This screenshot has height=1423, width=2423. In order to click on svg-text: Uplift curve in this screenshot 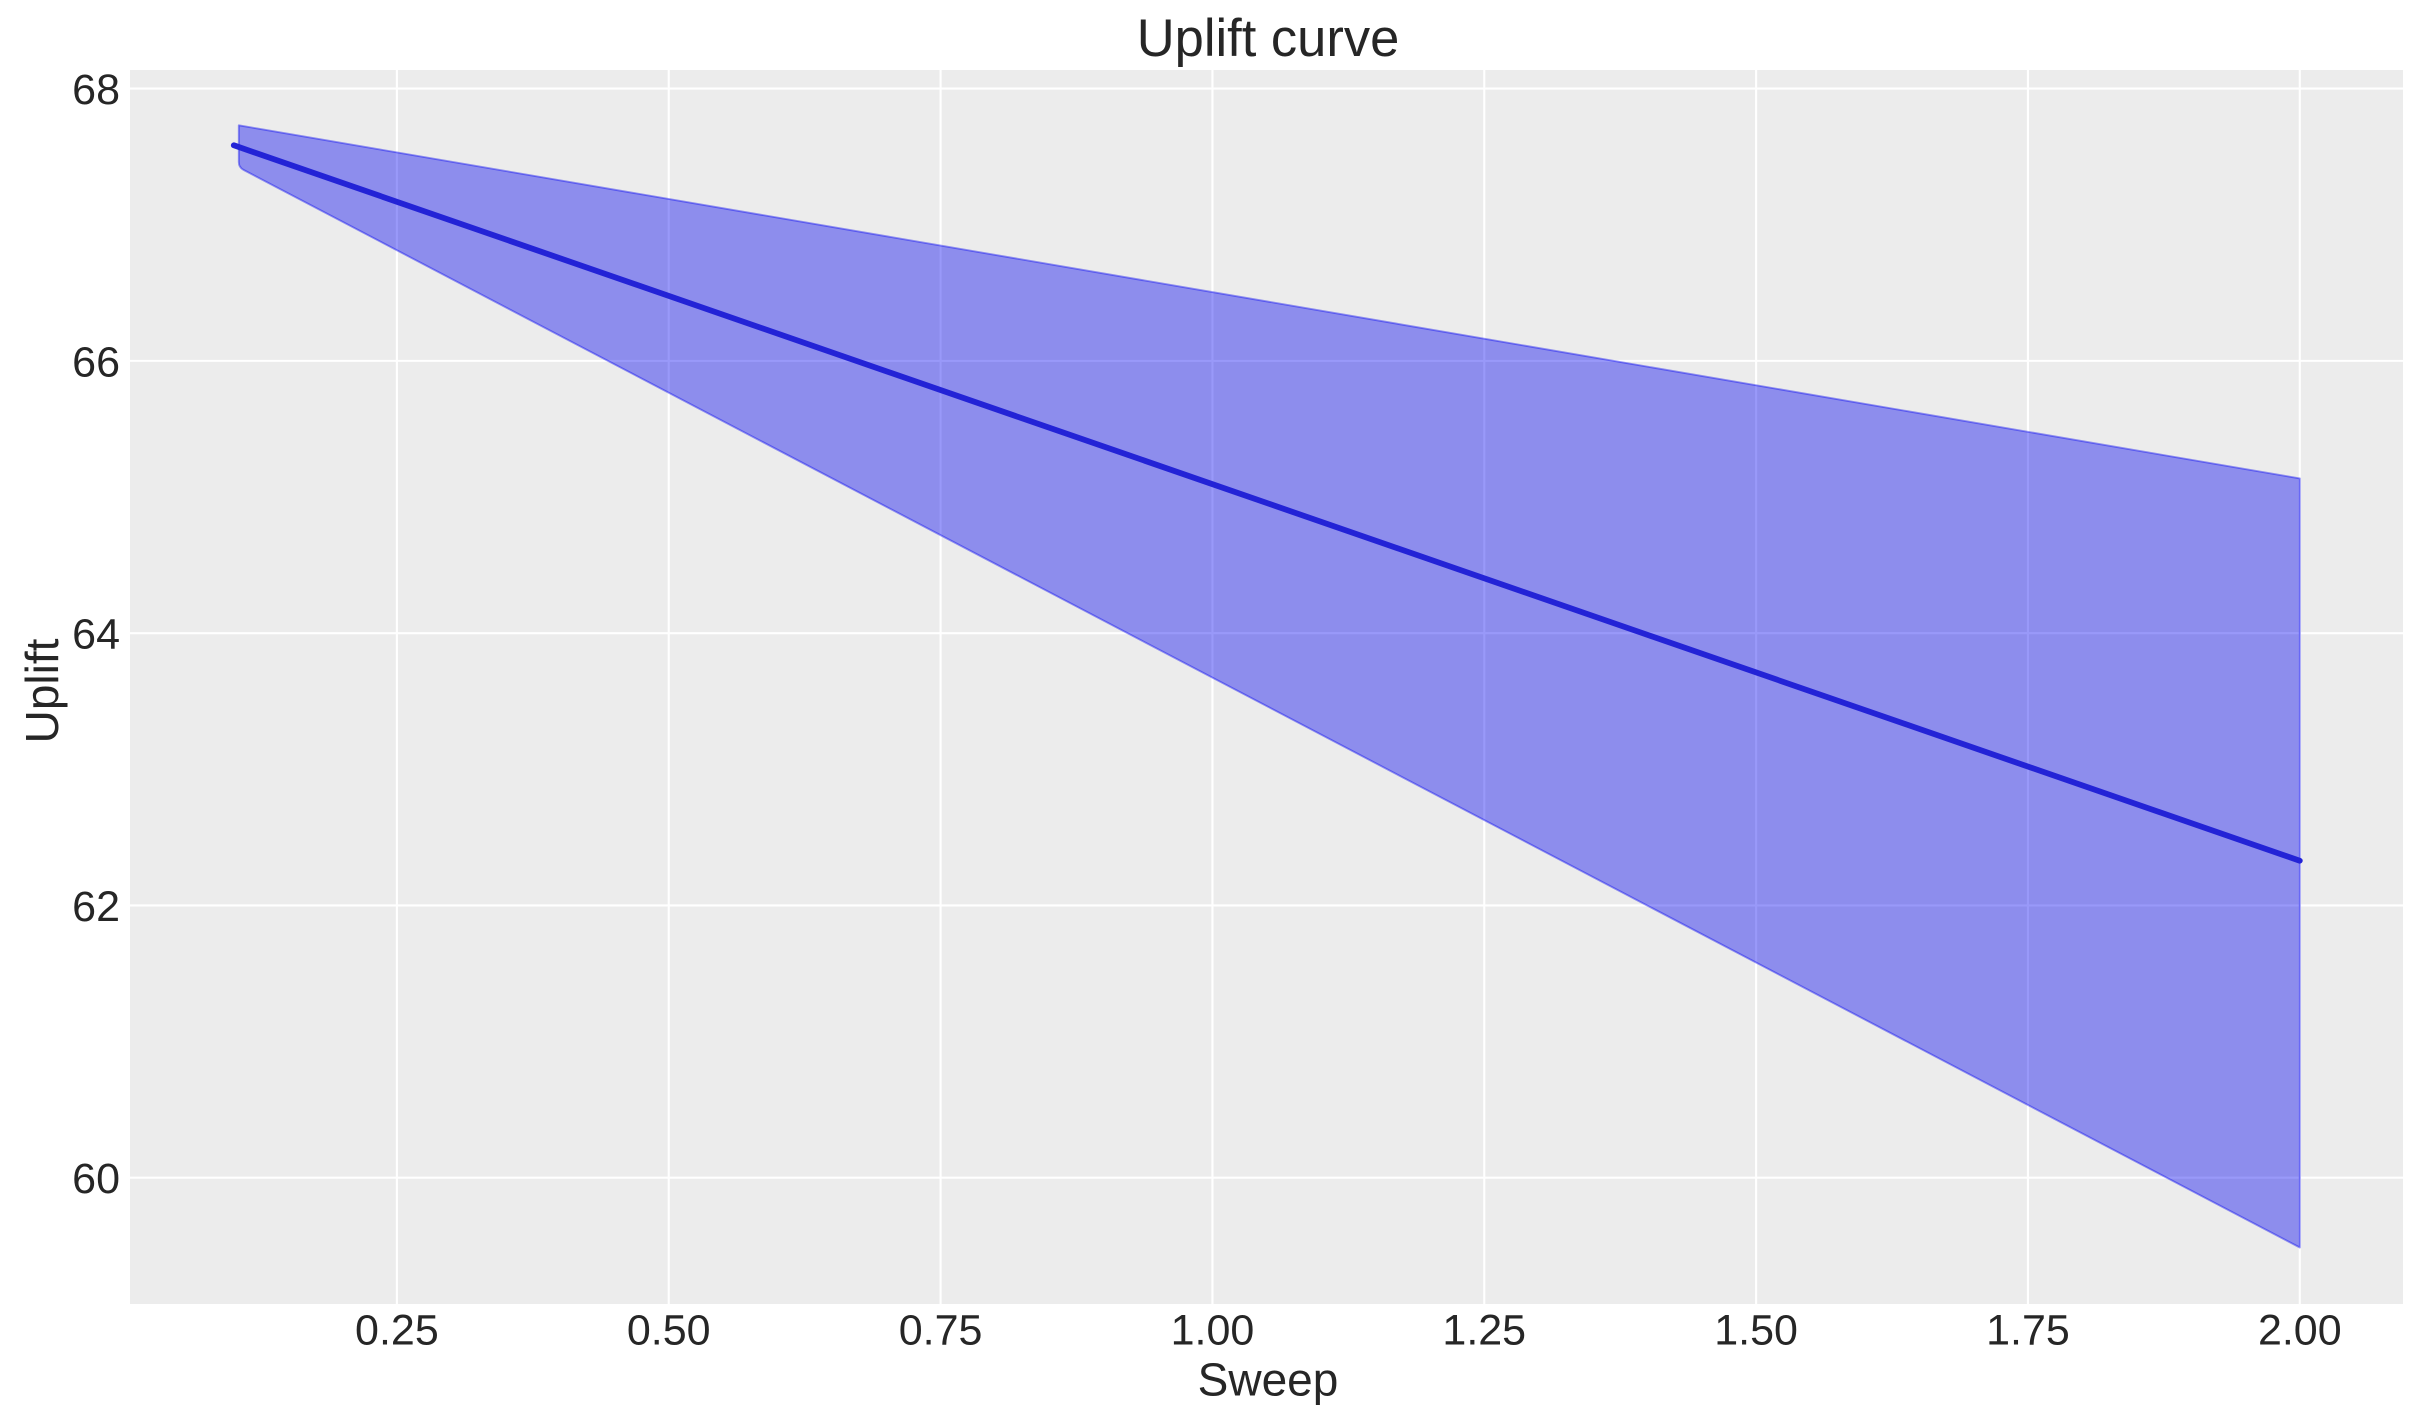, I will do `click(1268, 38)`.